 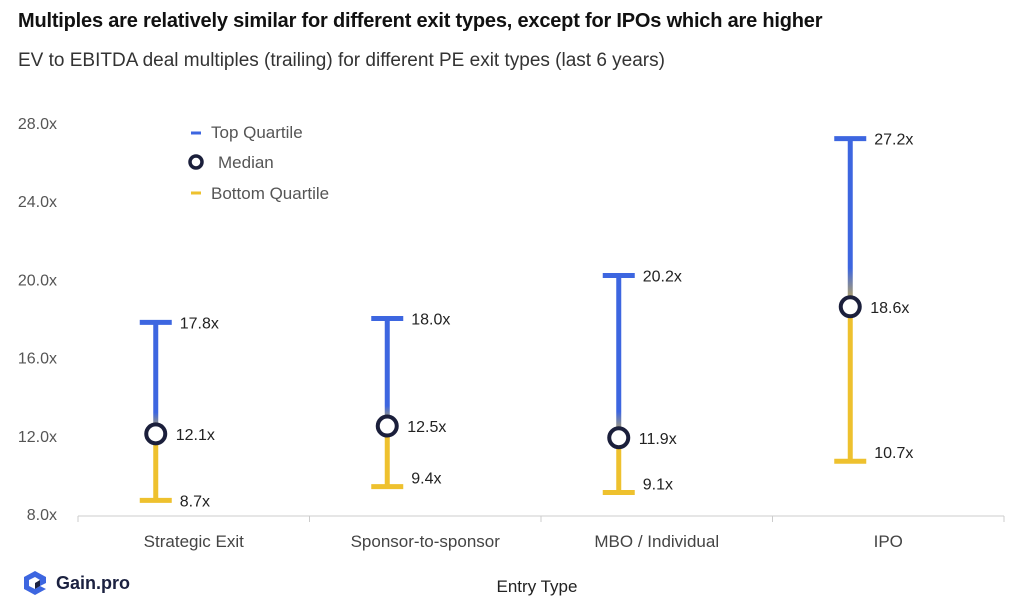 What do you see at coordinates (430, 320) in the screenshot?
I see `top-quartile-label: 18.0x` at bounding box center [430, 320].